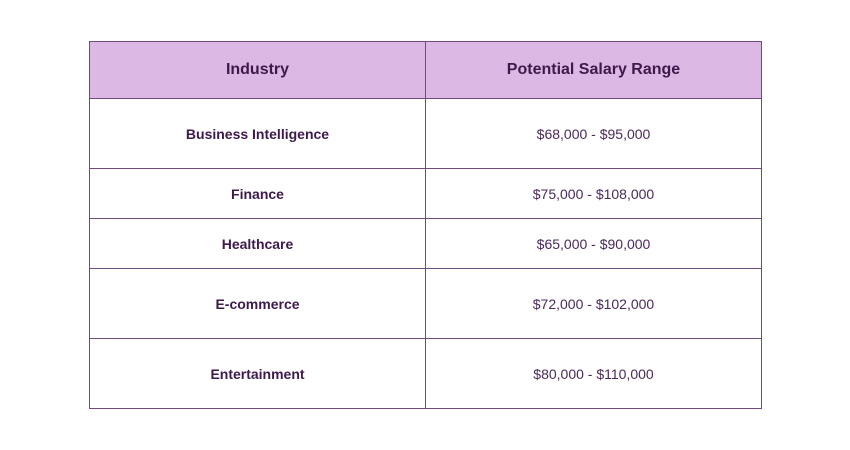 Image resolution: width=850 pixels, height=450 pixels. Describe the element at coordinates (257, 133) in the screenshot. I see `industry-cell: Business Intelligence` at that location.